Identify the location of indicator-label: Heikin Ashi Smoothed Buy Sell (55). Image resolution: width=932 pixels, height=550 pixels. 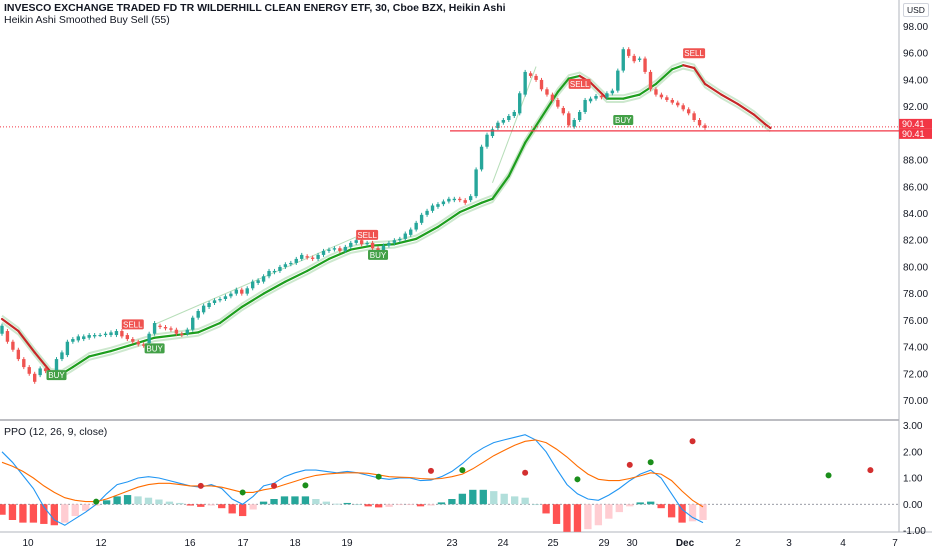
(87, 20).